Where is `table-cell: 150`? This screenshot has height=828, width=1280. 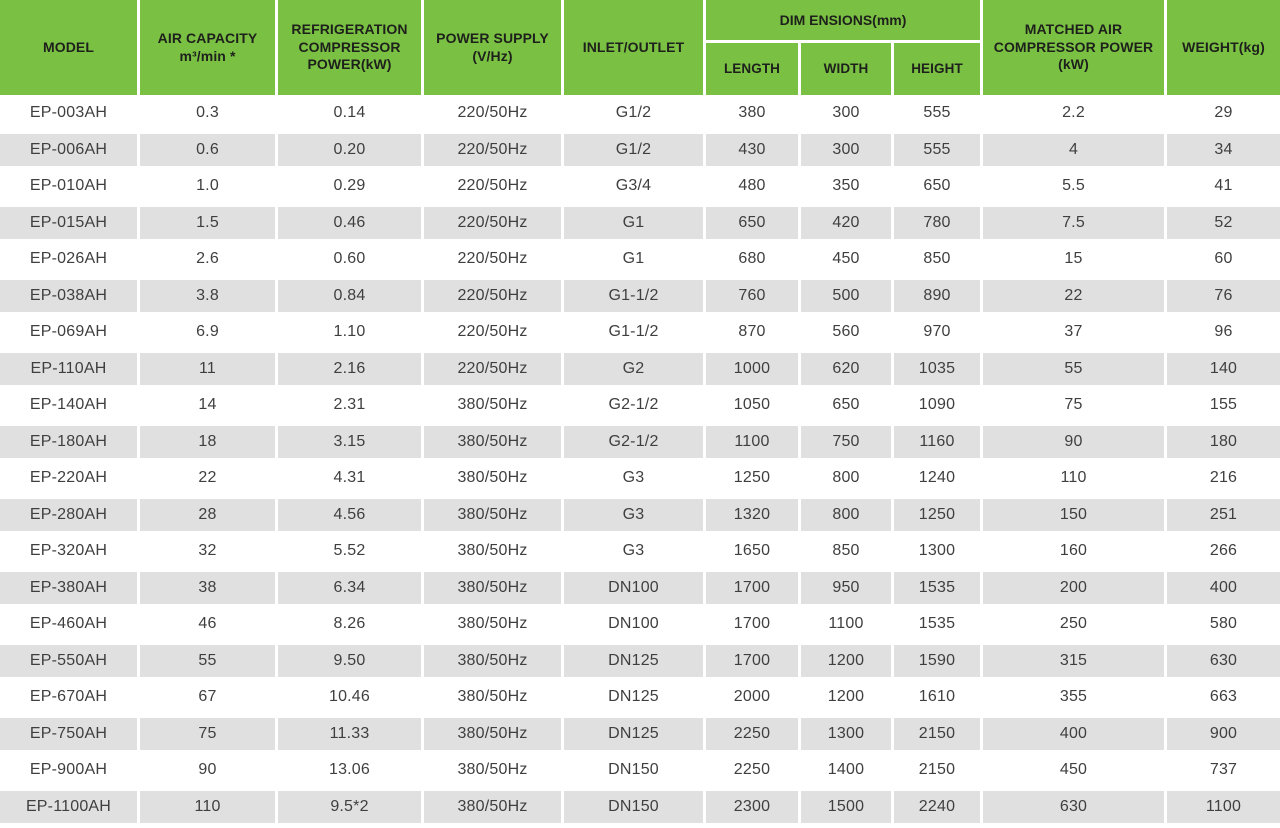 table-cell: 150 is located at coordinates (1073, 514).